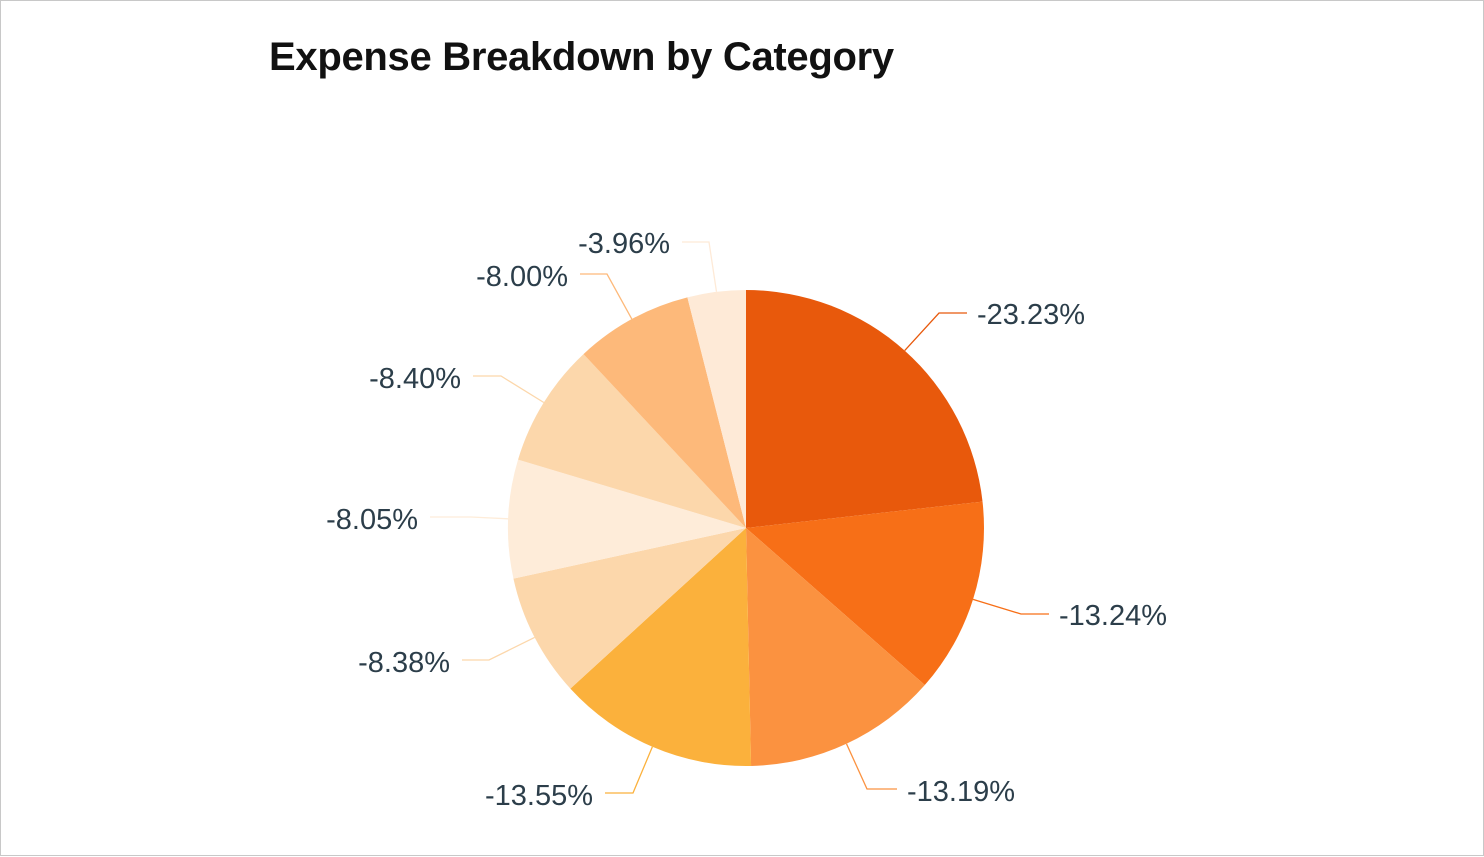 The width and height of the screenshot is (1484, 857). What do you see at coordinates (581, 57) in the screenshot?
I see `chart-title: Expense Breakdown by Category` at bounding box center [581, 57].